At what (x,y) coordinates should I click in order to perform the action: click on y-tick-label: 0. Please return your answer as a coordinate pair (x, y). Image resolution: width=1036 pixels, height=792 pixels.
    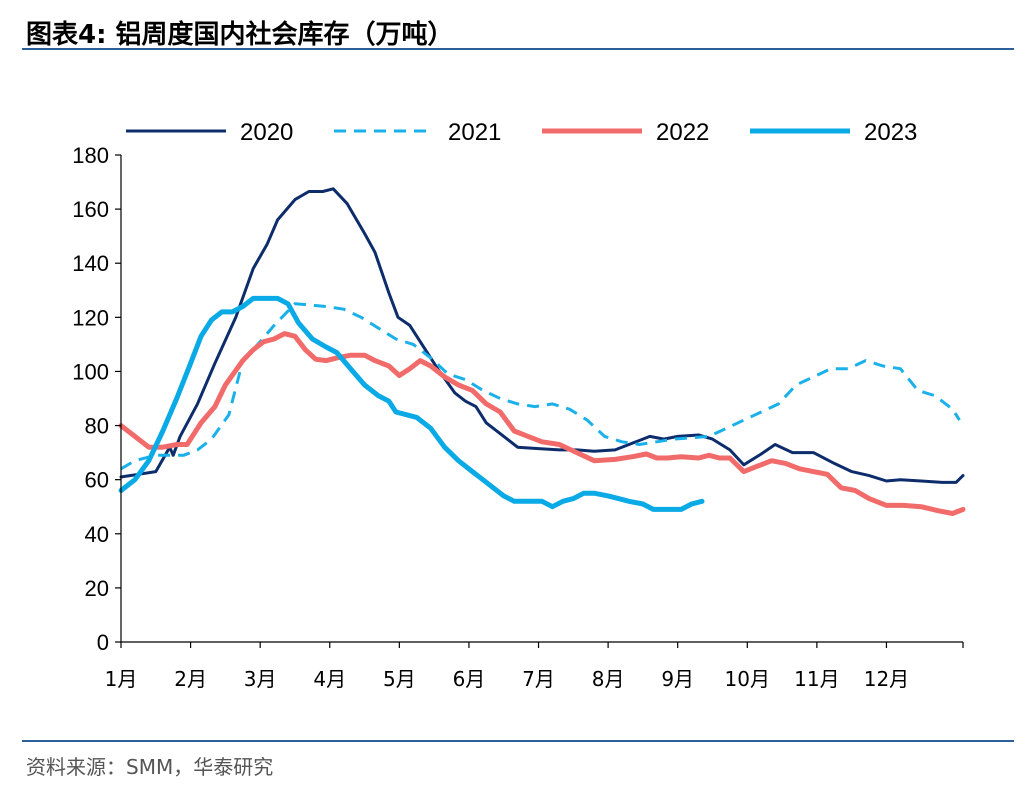
    Looking at the image, I should click on (103, 642).